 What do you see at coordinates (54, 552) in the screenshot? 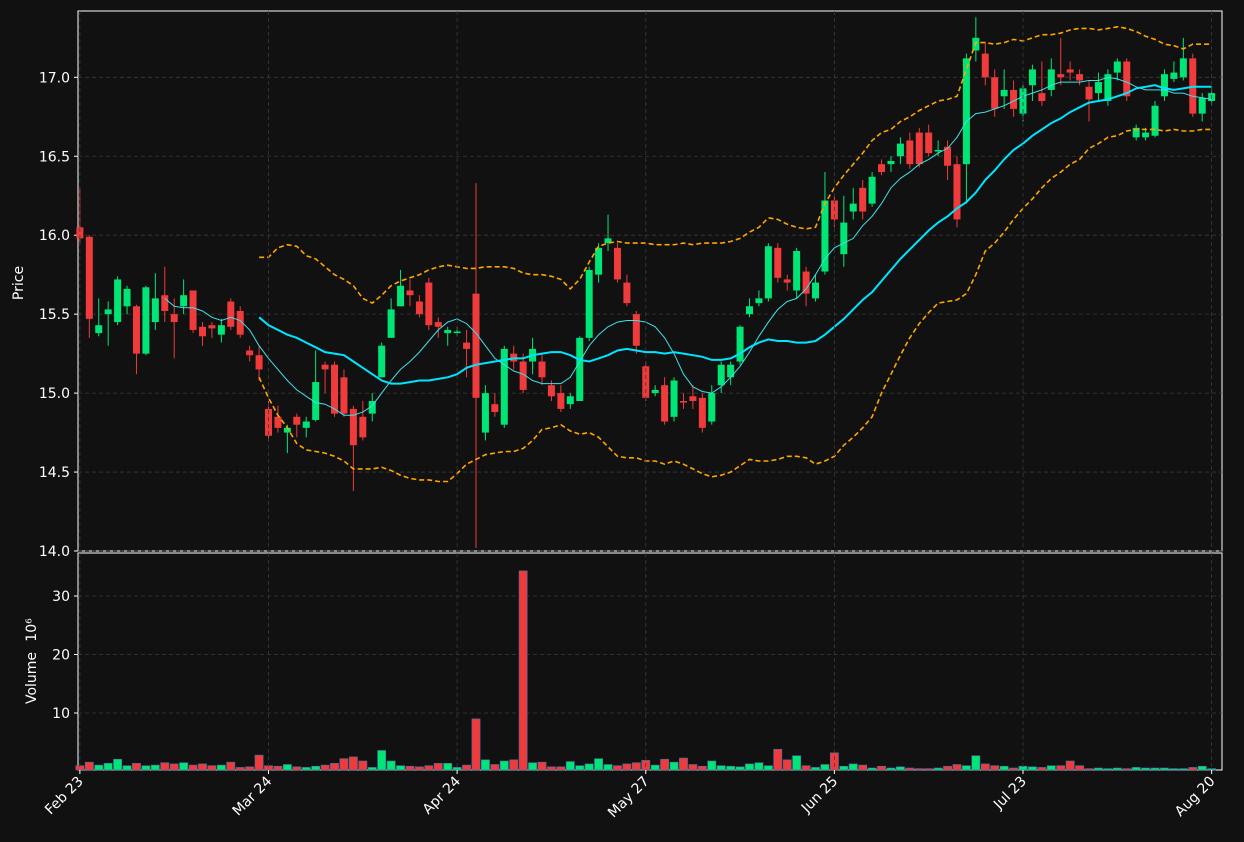
I see `y-tick-label: 14.0` at bounding box center [54, 552].